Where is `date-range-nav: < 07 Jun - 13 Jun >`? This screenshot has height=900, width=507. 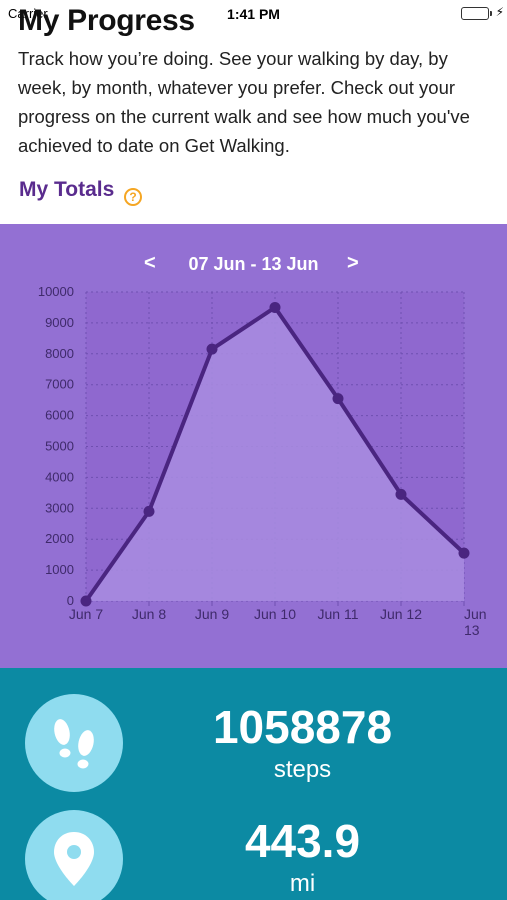
date-range-nav: < 07 Jun - 13 Jun > is located at coordinates (253, 264).